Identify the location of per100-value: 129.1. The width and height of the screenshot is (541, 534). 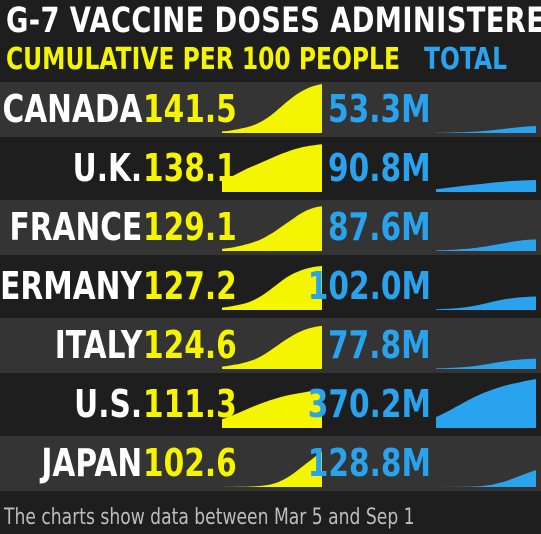
(190, 227).